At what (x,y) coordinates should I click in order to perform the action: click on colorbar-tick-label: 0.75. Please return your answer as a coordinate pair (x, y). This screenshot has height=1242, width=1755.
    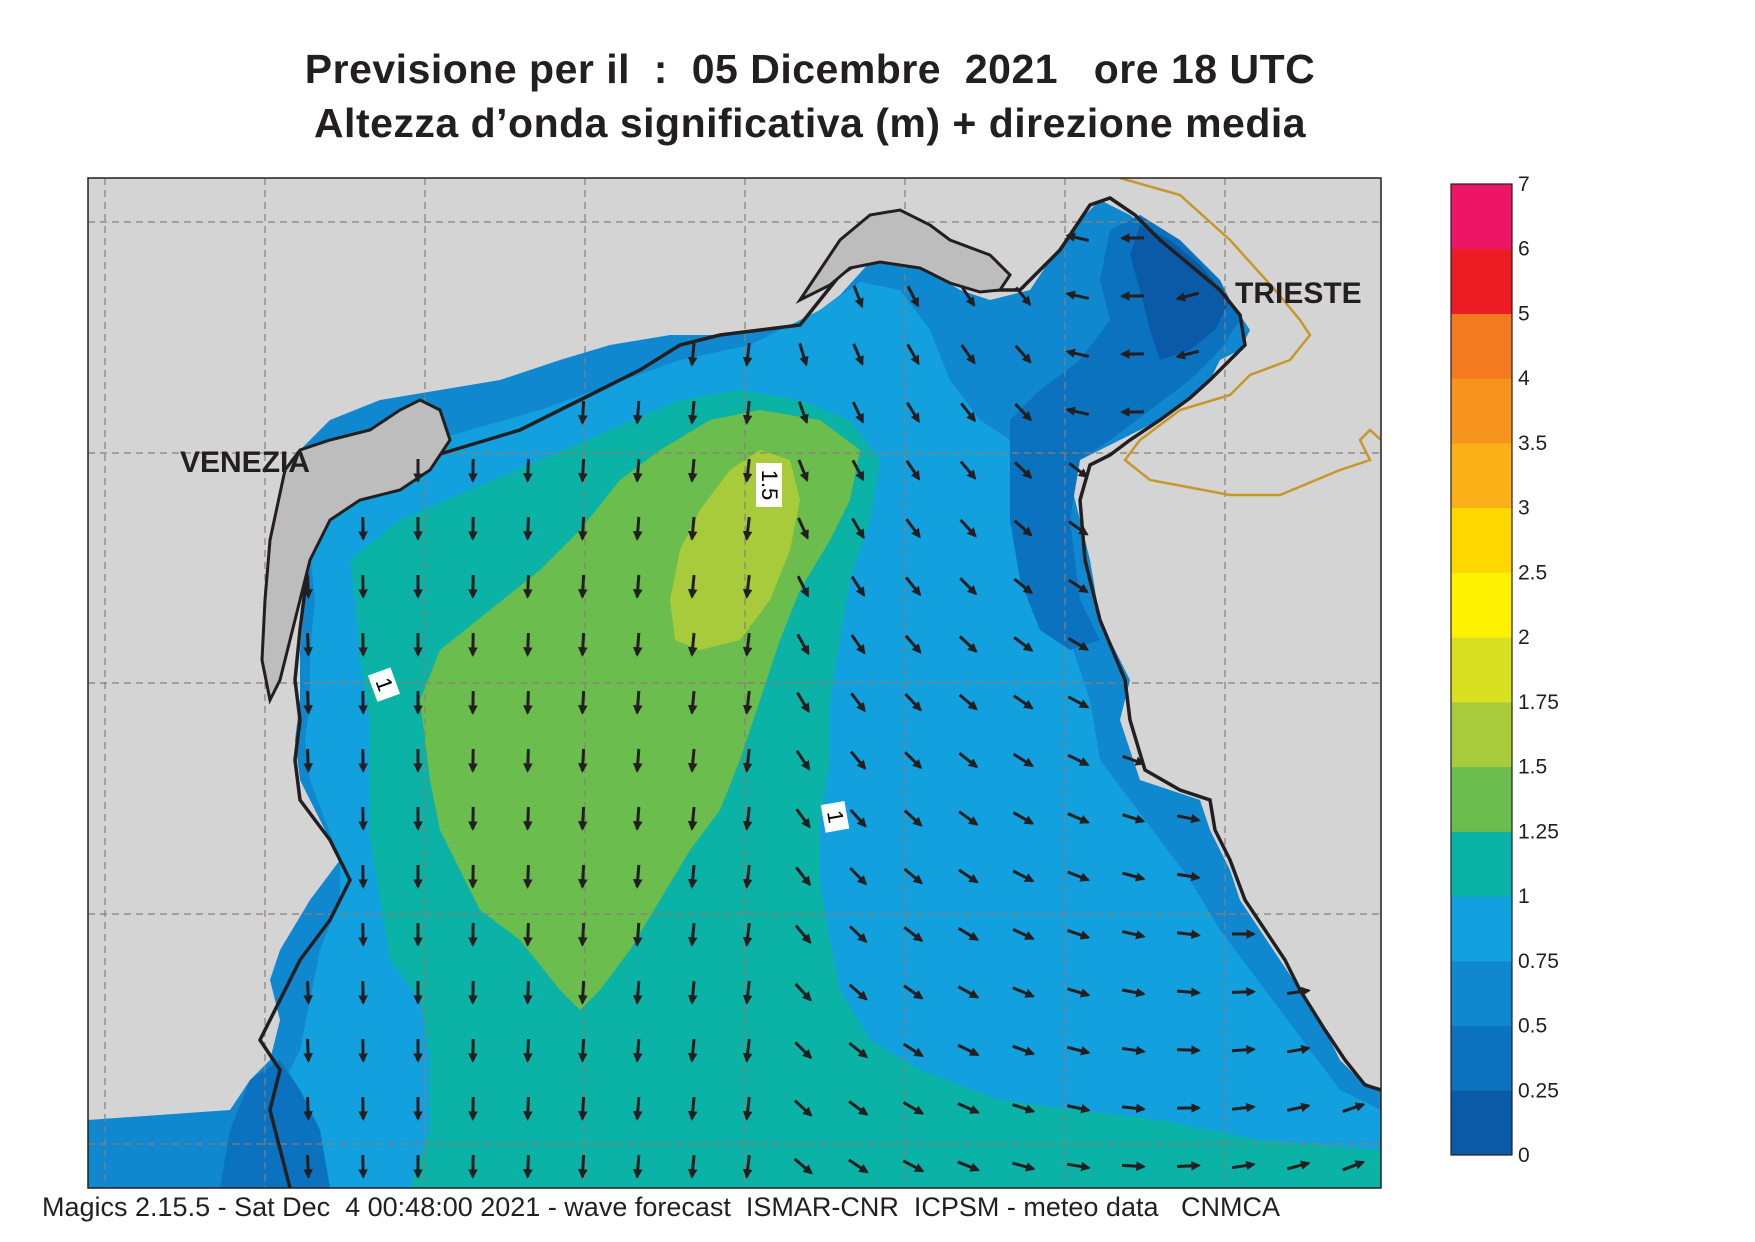
    Looking at the image, I should click on (1538, 961).